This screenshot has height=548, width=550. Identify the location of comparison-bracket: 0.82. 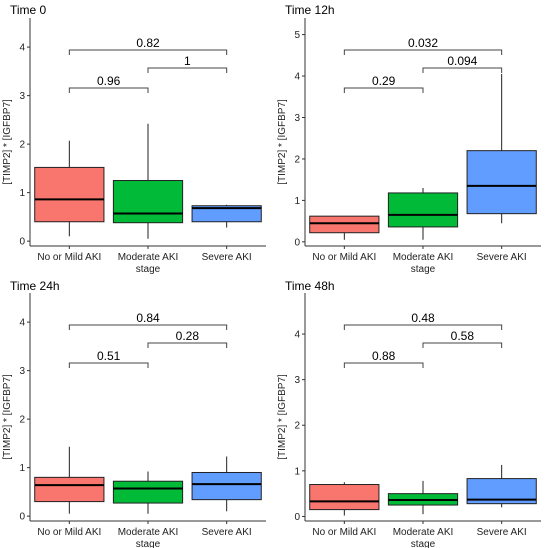
(148, 45).